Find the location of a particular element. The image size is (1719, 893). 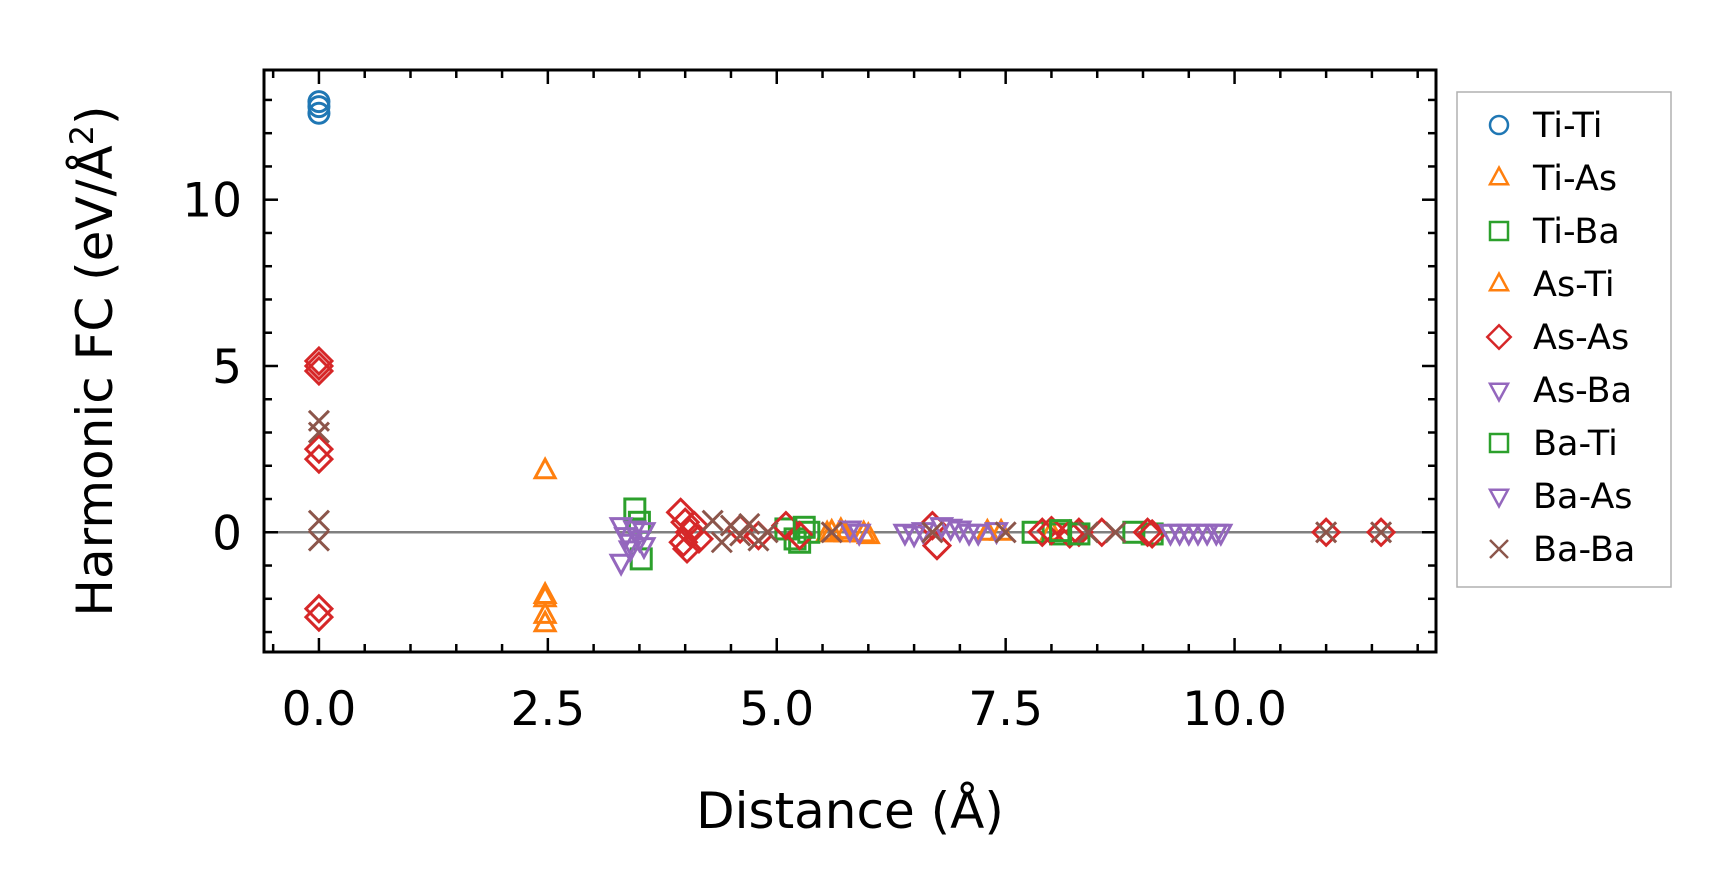

x-tick-label: 0.0 is located at coordinates (319, 709).